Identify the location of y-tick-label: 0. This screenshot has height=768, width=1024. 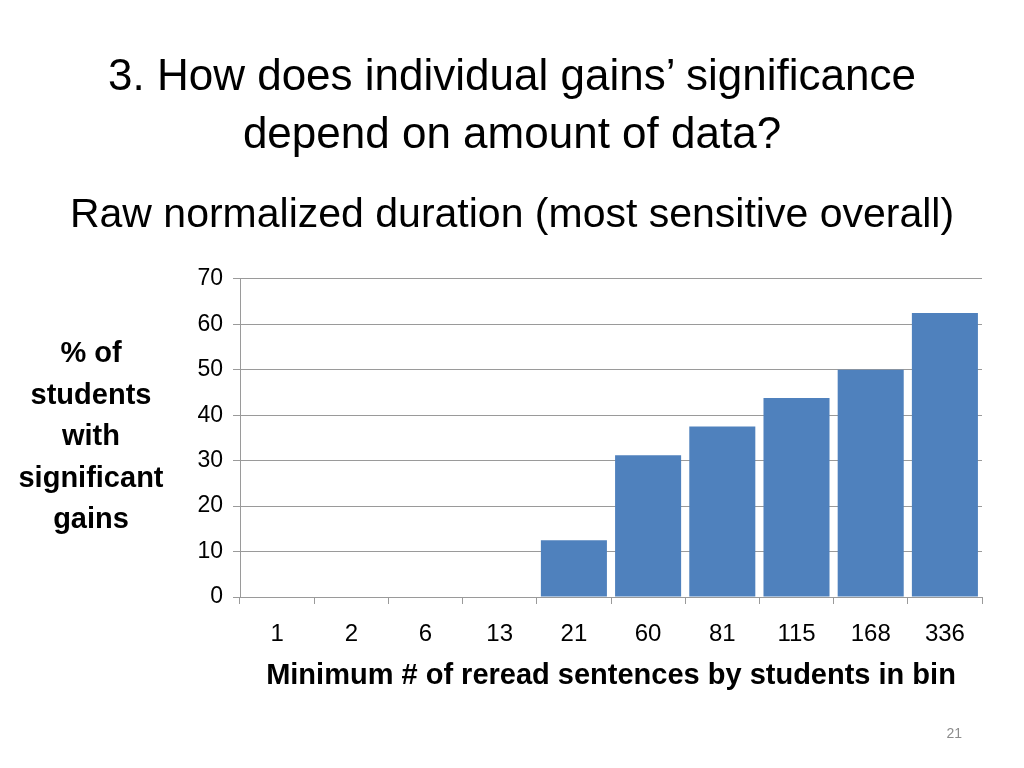
(216, 595).